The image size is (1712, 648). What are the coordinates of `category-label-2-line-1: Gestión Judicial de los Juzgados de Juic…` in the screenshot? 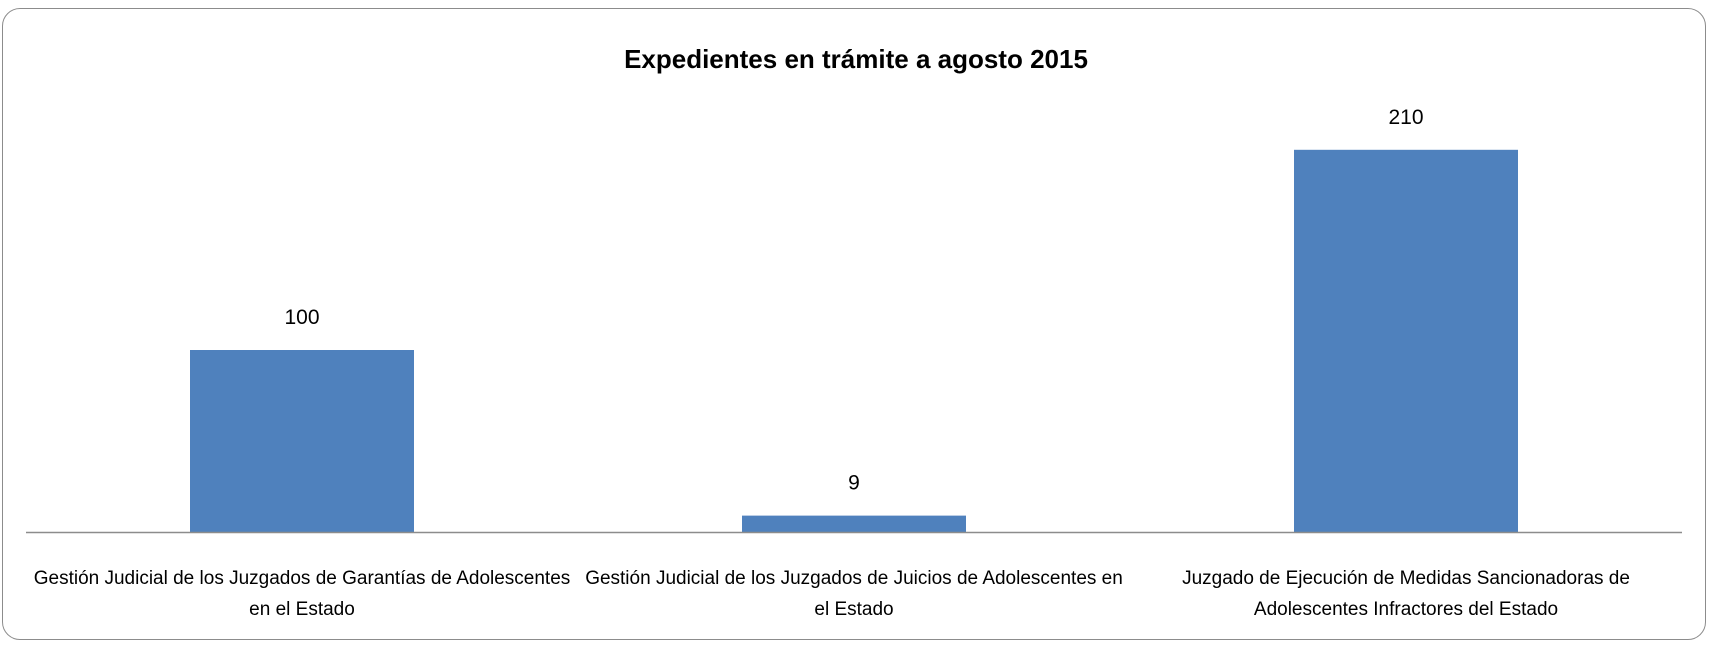 It's located at (854, 578).